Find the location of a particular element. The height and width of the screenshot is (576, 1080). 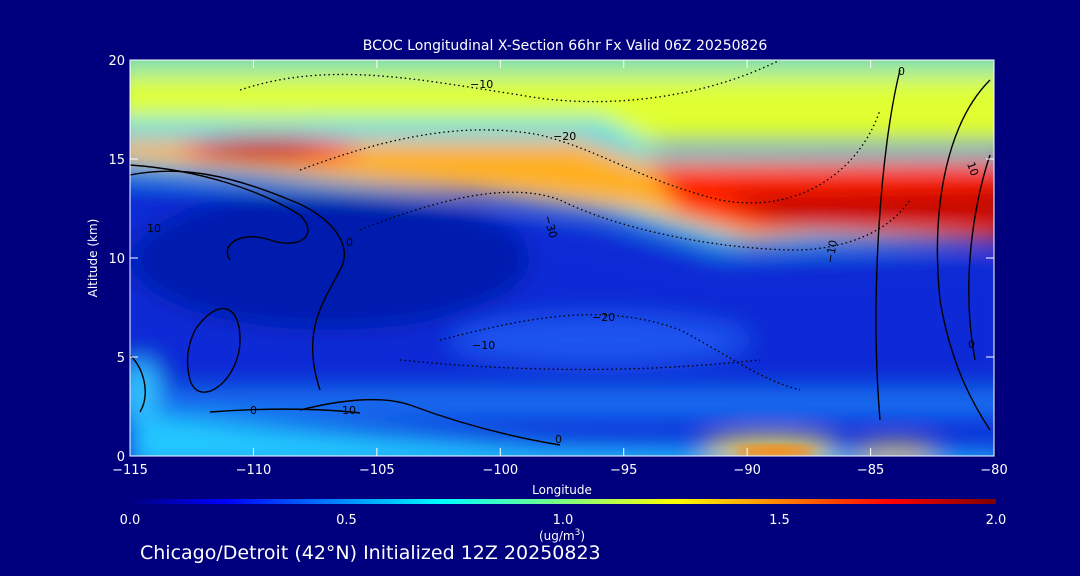

colorbar-ticks: 0.0 0.5 1.0 1.5 2.0 is located at coordinates (563, 520).